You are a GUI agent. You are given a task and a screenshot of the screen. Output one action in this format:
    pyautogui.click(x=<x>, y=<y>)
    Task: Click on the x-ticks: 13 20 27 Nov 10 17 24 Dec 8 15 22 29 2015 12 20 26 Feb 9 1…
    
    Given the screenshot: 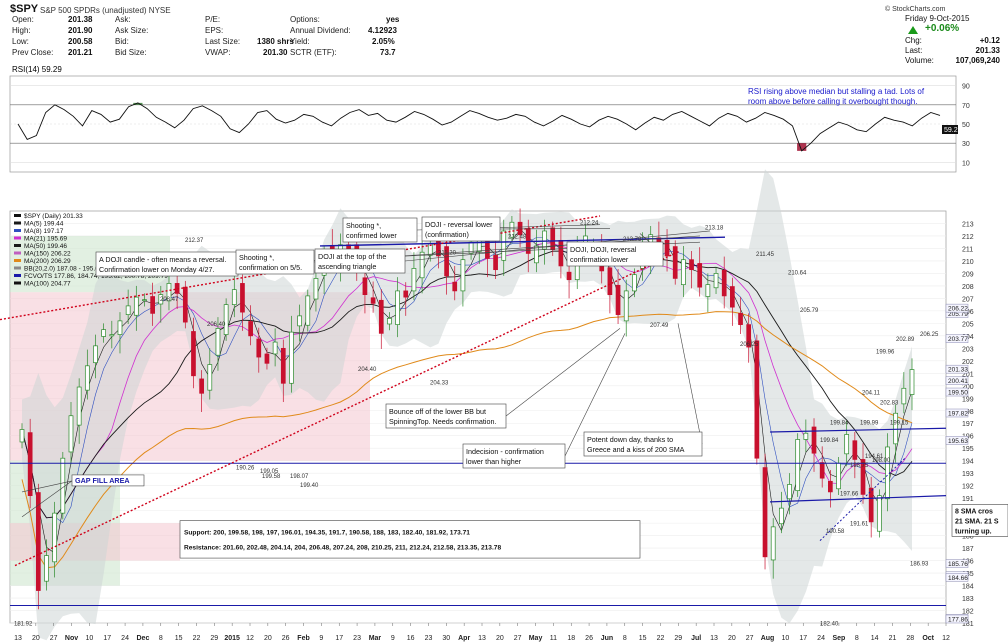 What is the action you would take?
    pyautogui.click(x=482, y=632)
    